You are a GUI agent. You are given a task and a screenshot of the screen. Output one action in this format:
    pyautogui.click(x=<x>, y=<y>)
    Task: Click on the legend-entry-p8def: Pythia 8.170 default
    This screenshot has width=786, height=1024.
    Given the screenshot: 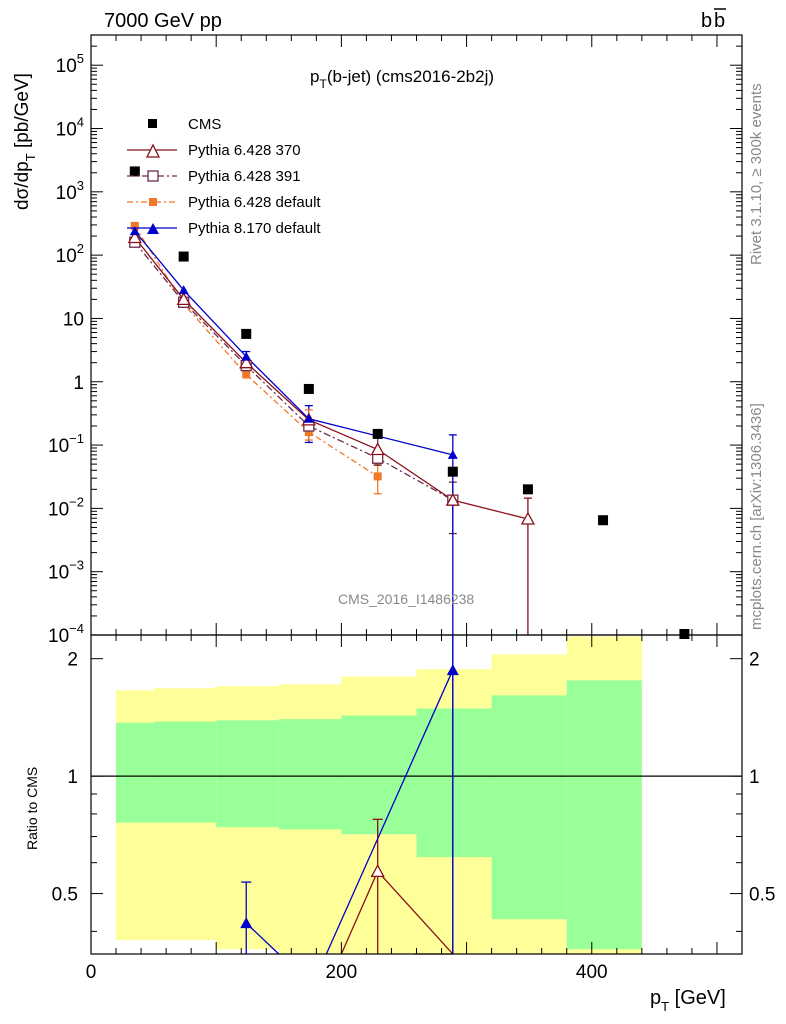 What is the action you would take?
    pyautogui.click(x=224, y=228)
    